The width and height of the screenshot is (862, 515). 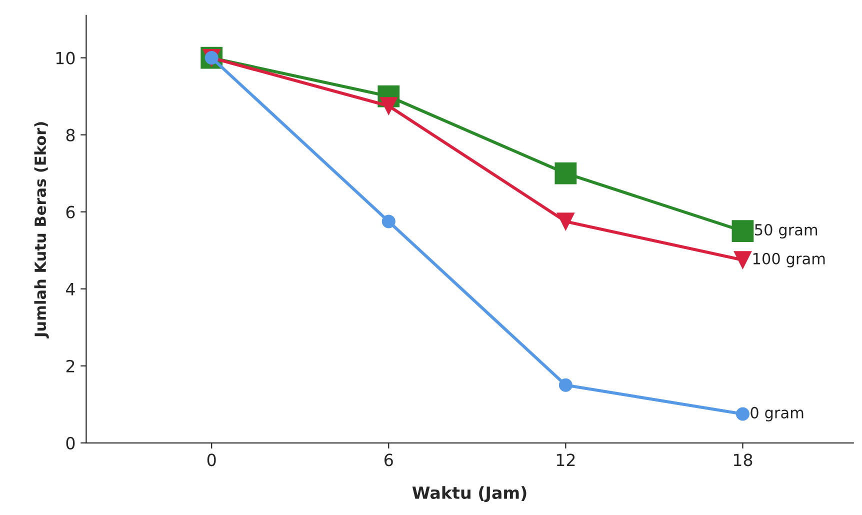 What do you see at coordinates (565, 460) in the screenshot?
I see `x-tick-label: 12` at bounding box center [565, 460].